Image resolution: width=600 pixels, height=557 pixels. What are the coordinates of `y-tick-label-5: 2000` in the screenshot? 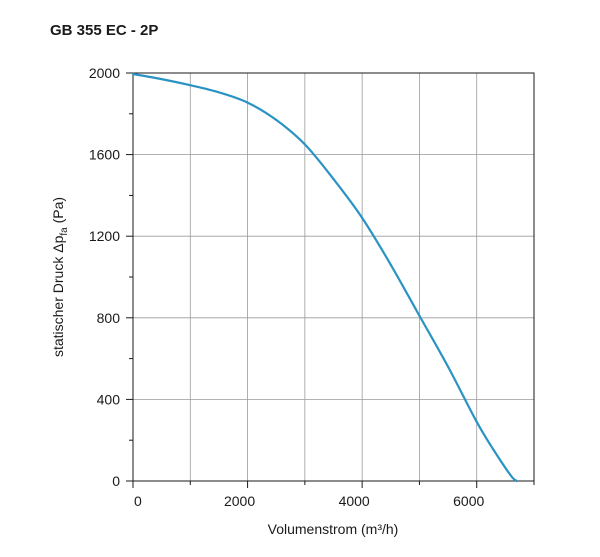 It's located at (104, 73).